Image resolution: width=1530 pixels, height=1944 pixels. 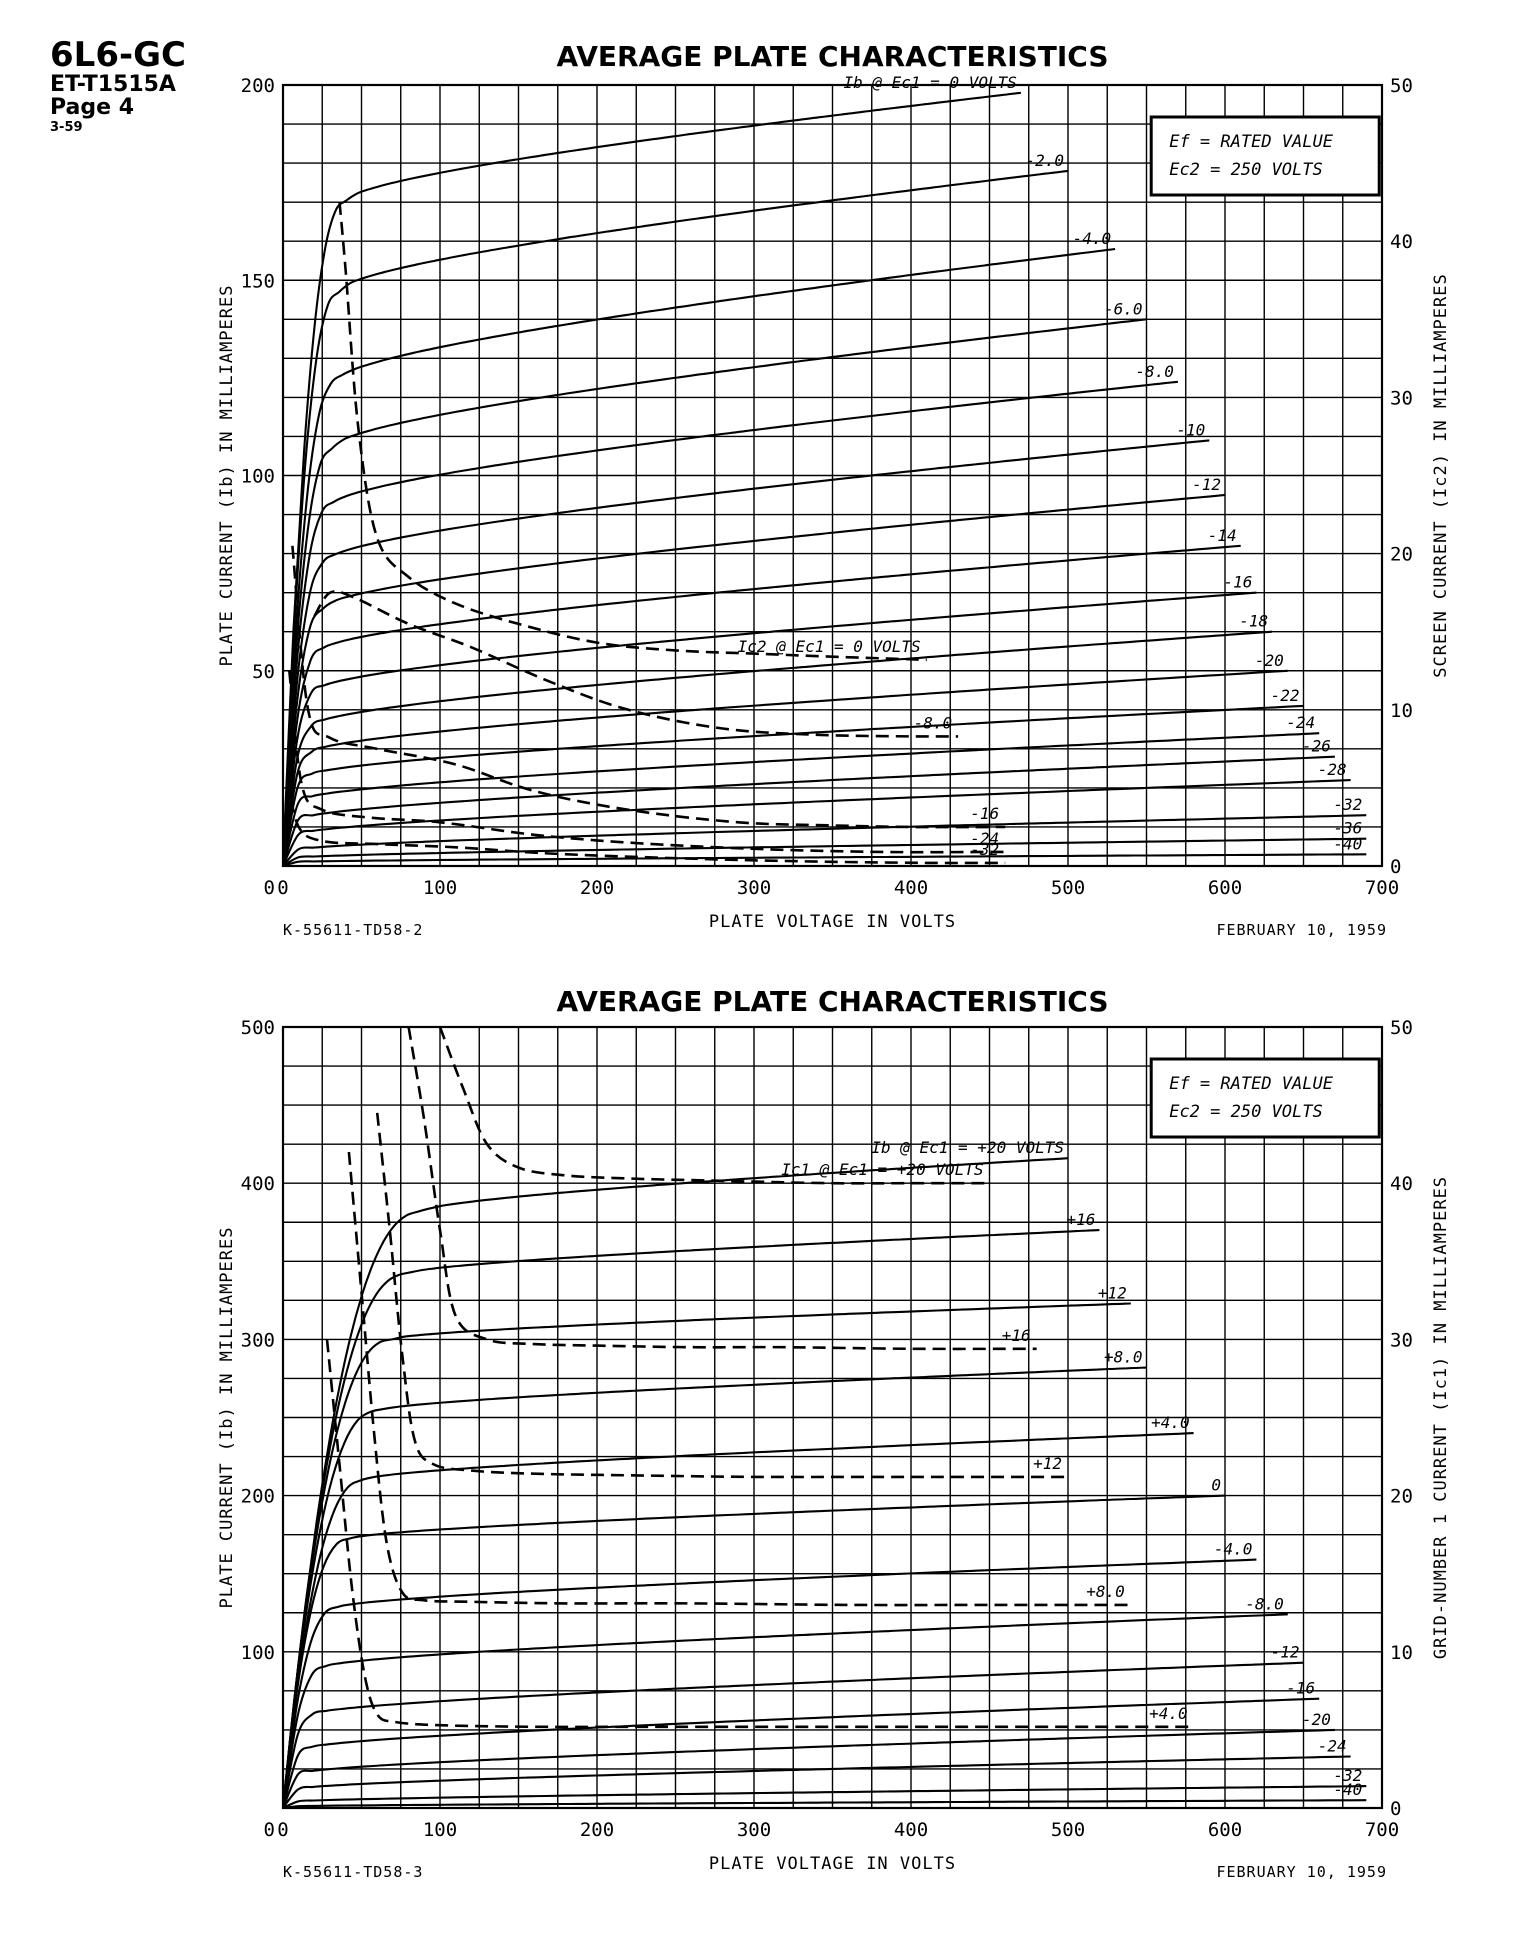 What do you see at coordinates (1316, 746) in the screenshot?
I see `plate-curve-label: -26` at bounding box center [1316, 746].